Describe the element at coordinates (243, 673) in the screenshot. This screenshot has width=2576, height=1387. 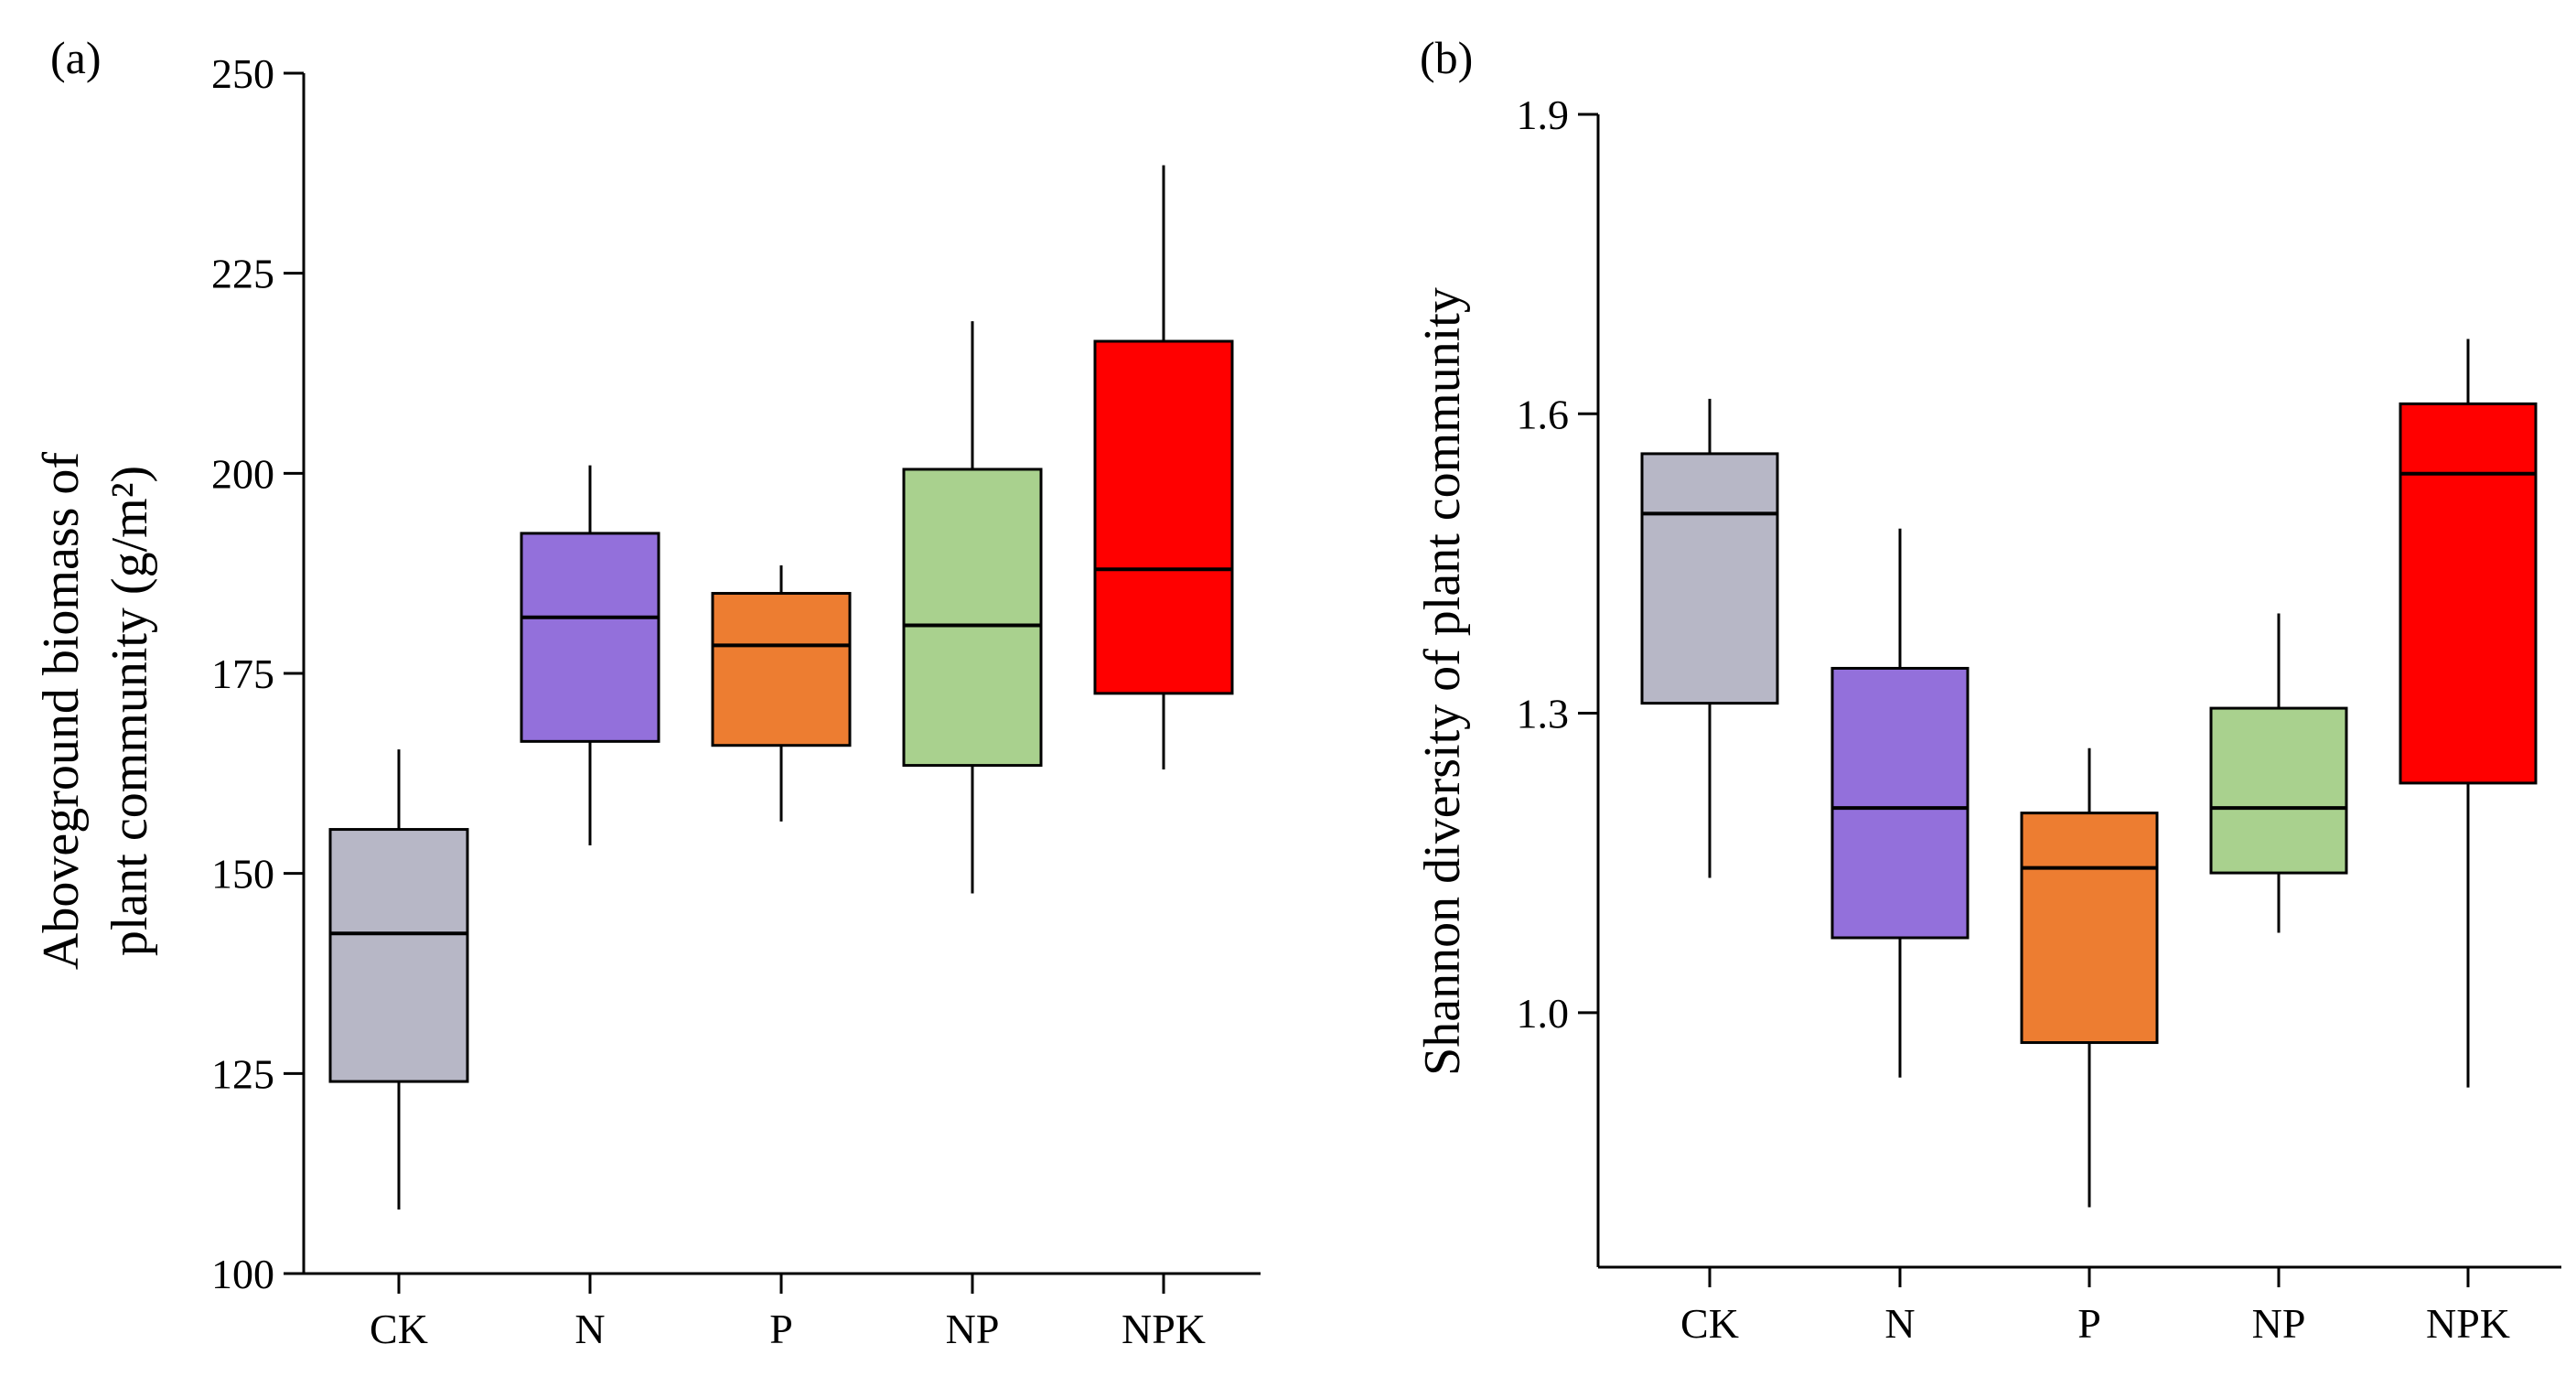
I see `y-tick-label: 175` at that location.